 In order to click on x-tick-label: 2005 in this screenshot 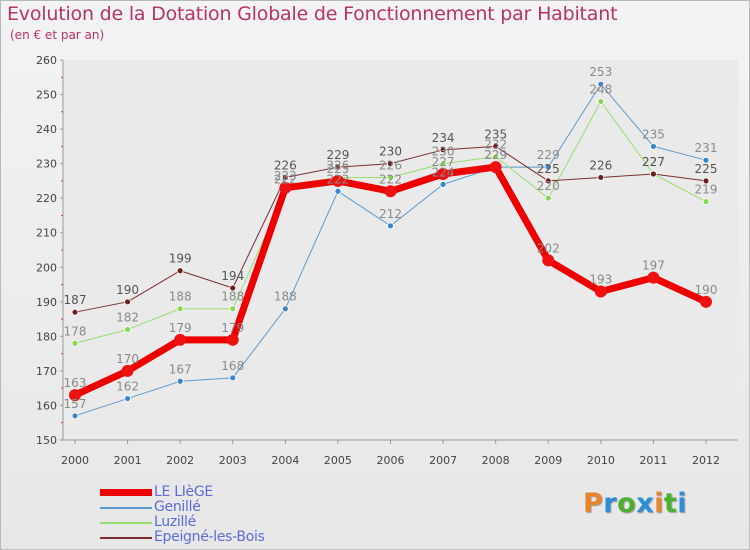, I will do `click(338, 460)`.